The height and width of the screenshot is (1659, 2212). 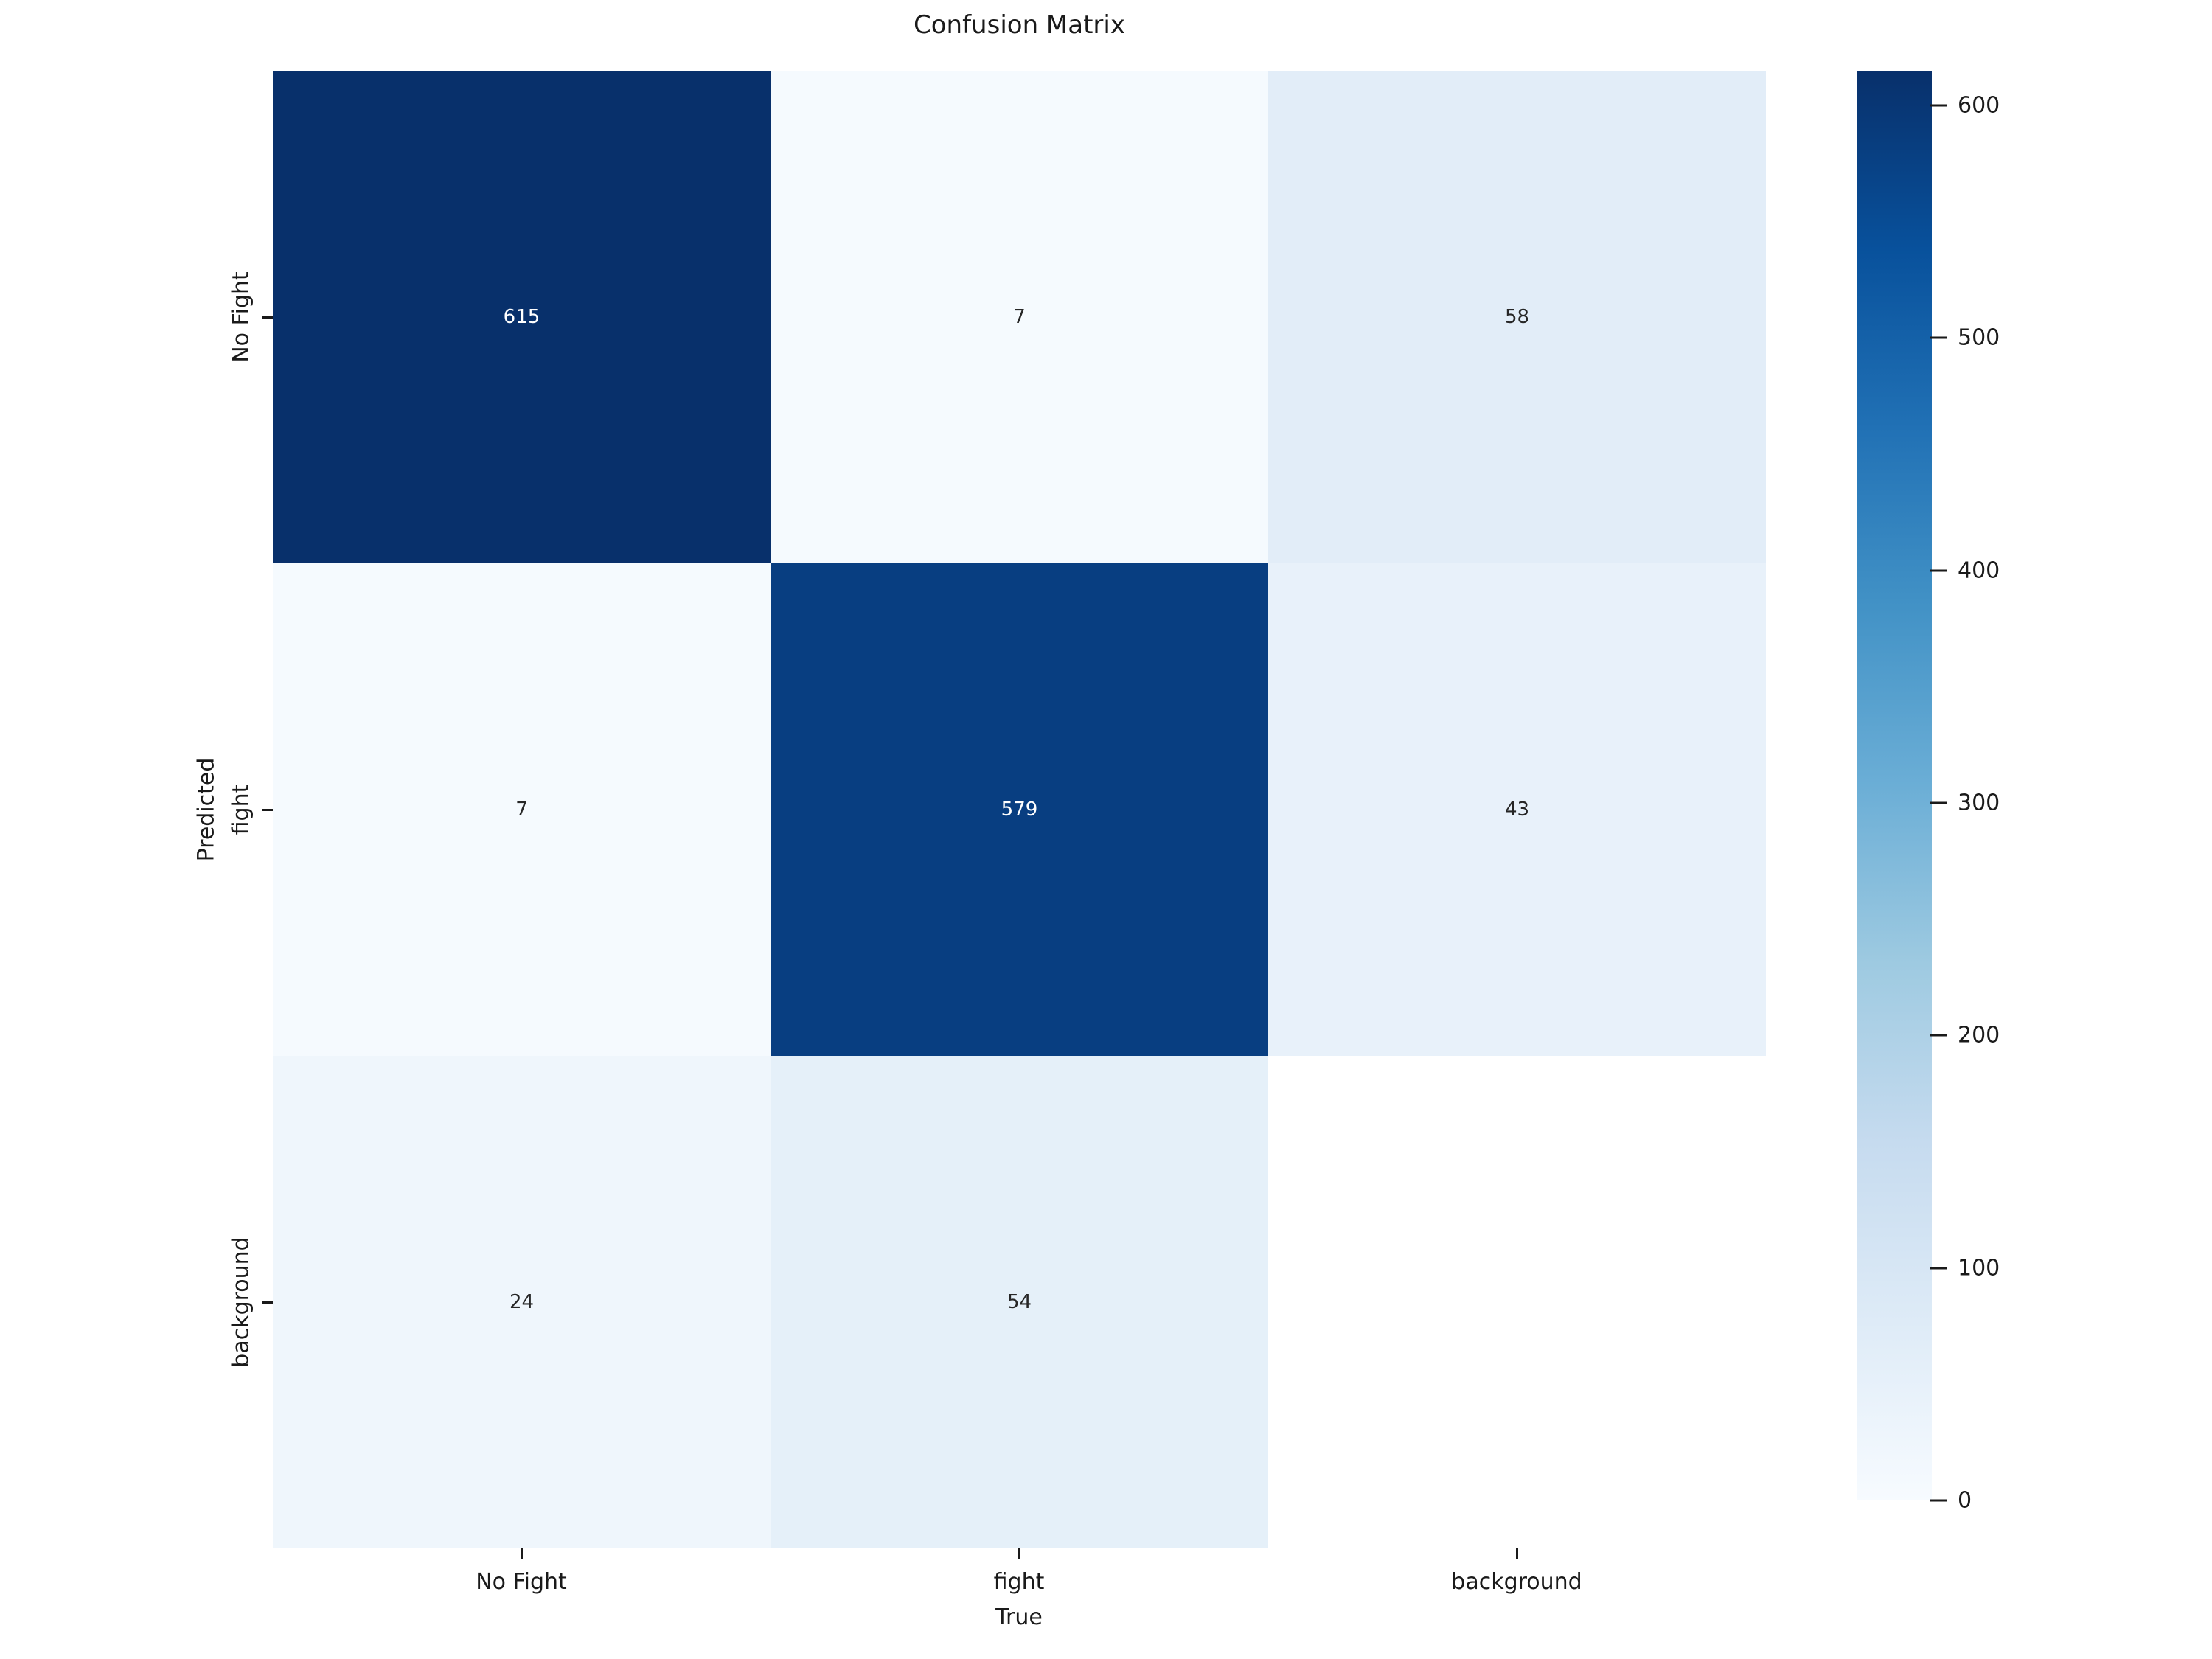 I want to click on colorbar-tick: 400, so click(x=1965, y=571).